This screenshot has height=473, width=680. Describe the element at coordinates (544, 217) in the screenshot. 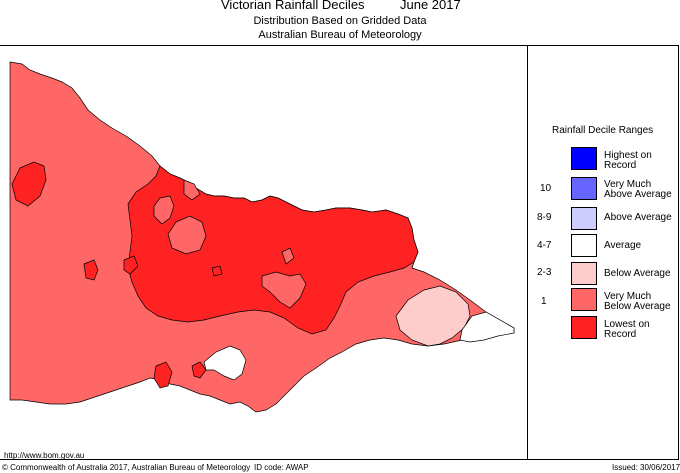

I see `legend-range-8-9: 8-9` at that location.